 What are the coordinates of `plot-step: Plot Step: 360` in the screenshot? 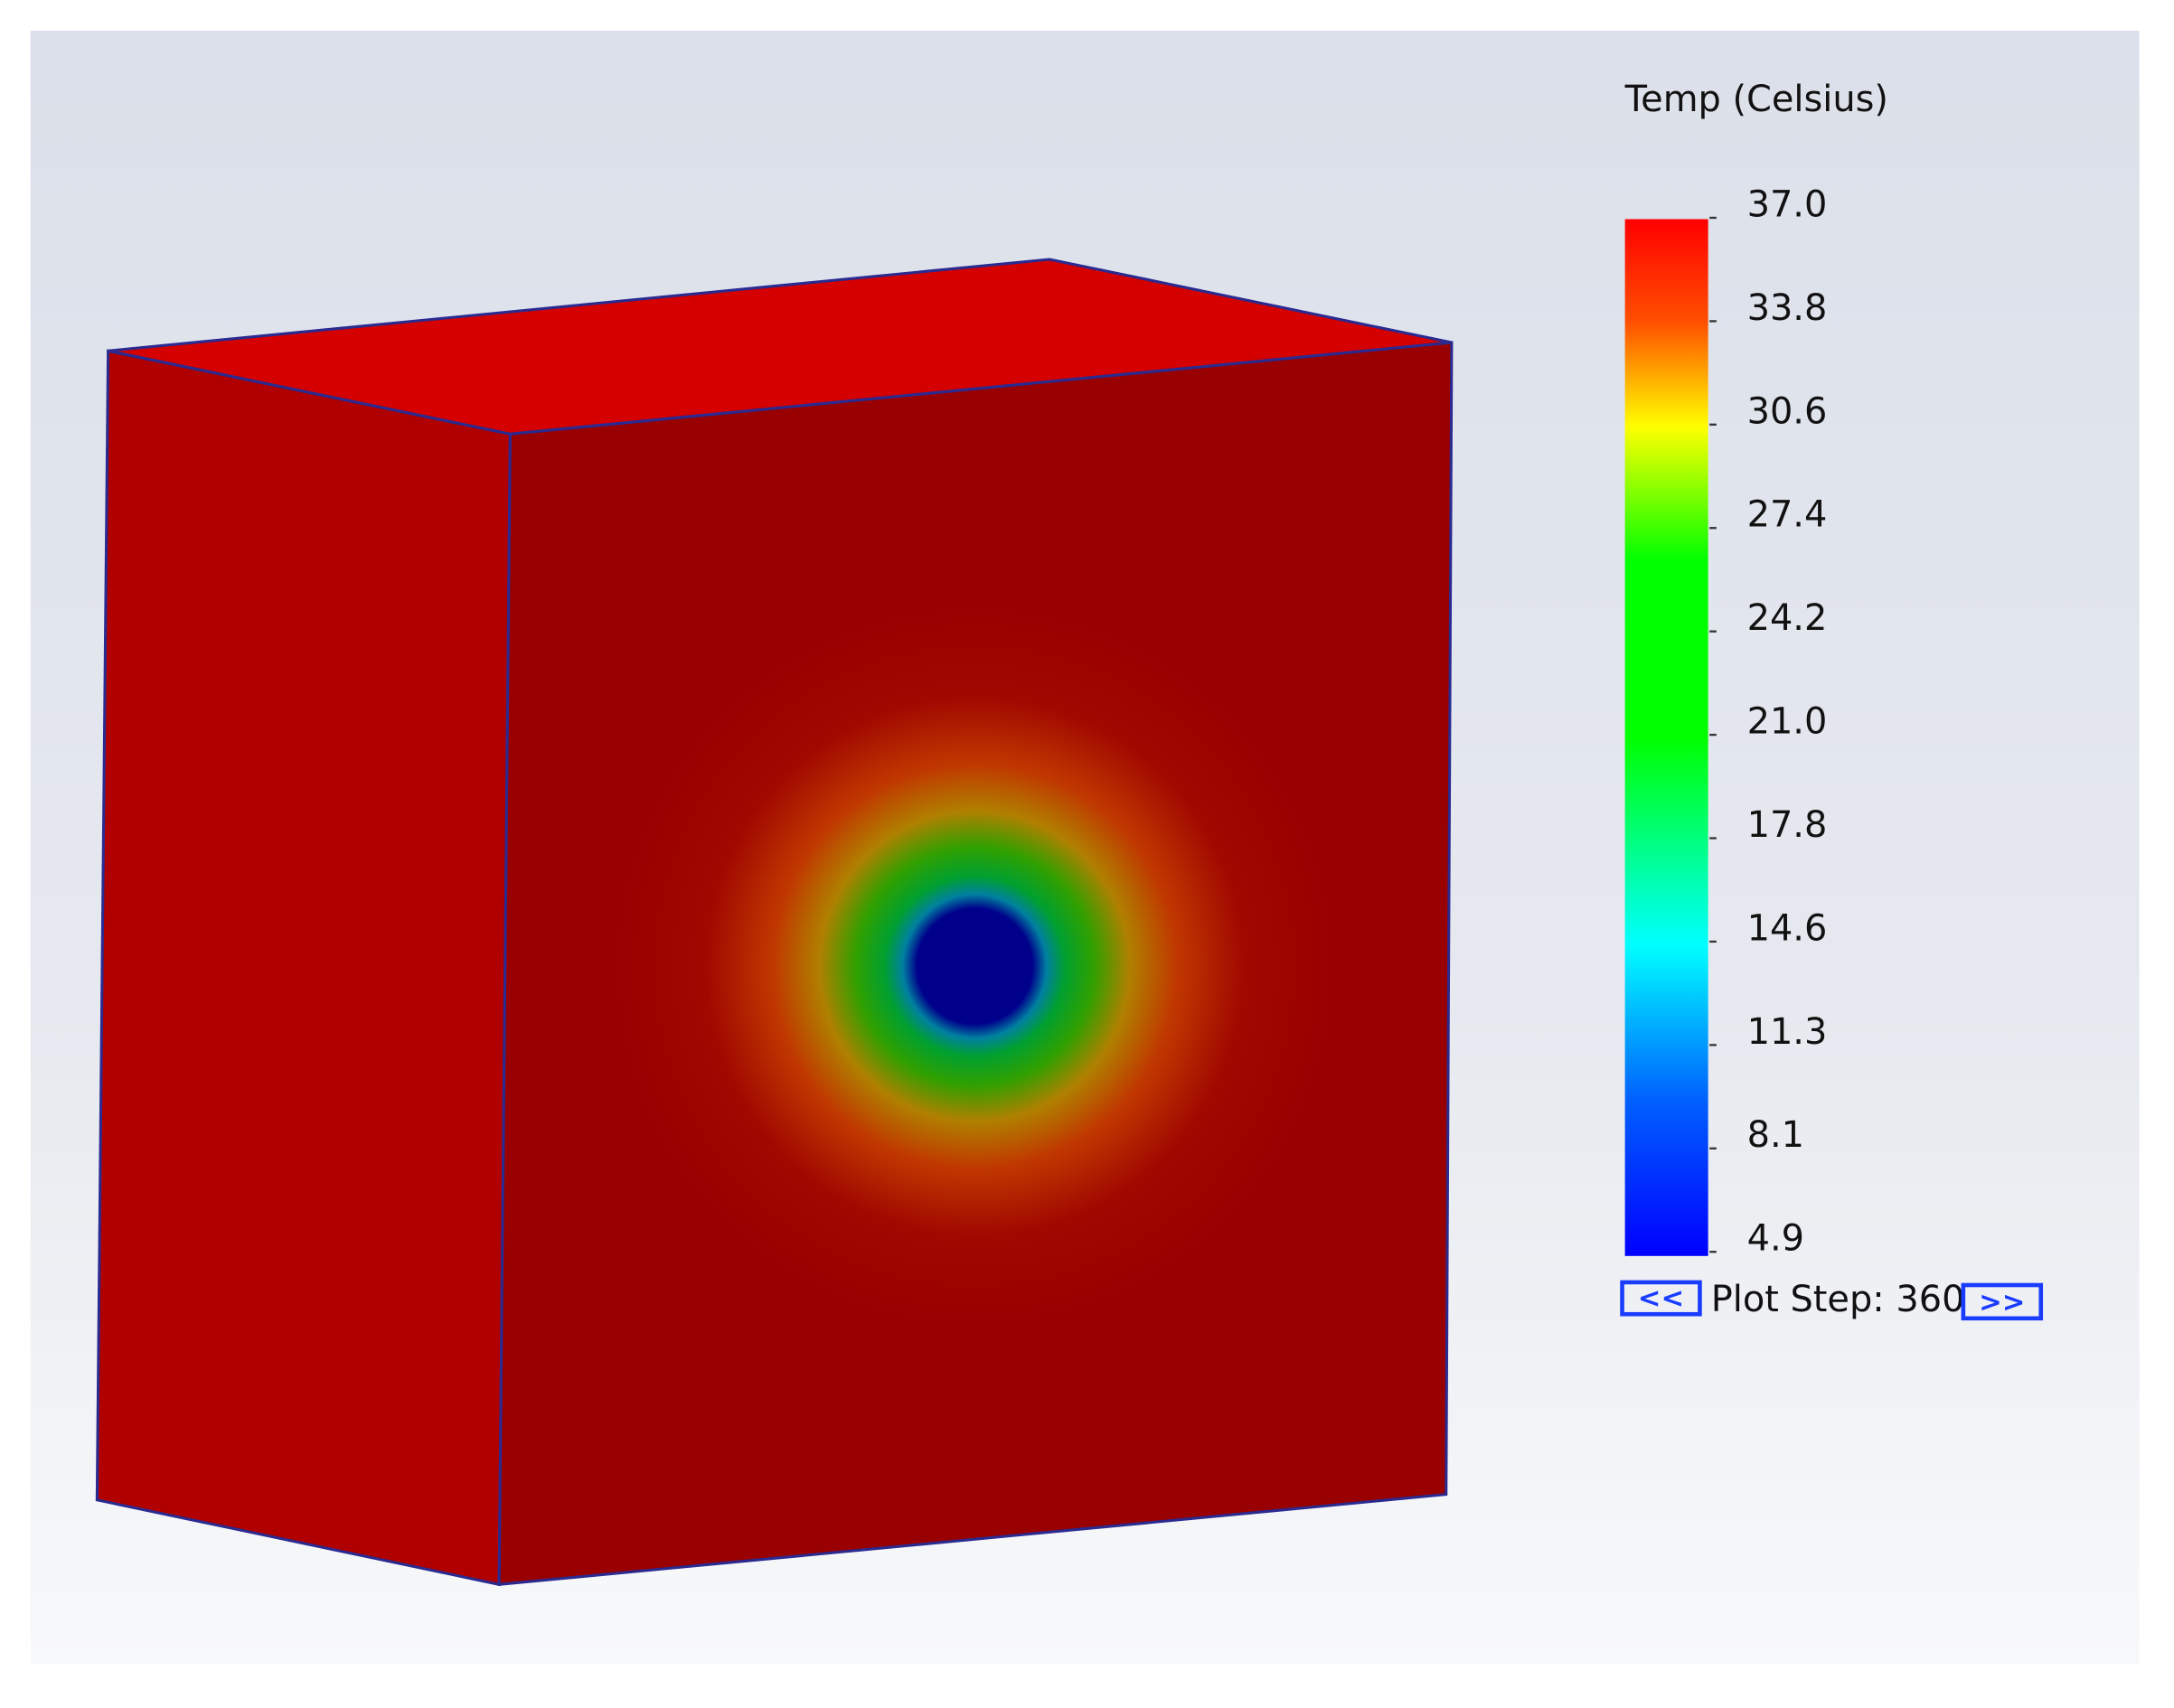 It's located at (1838, 1299).